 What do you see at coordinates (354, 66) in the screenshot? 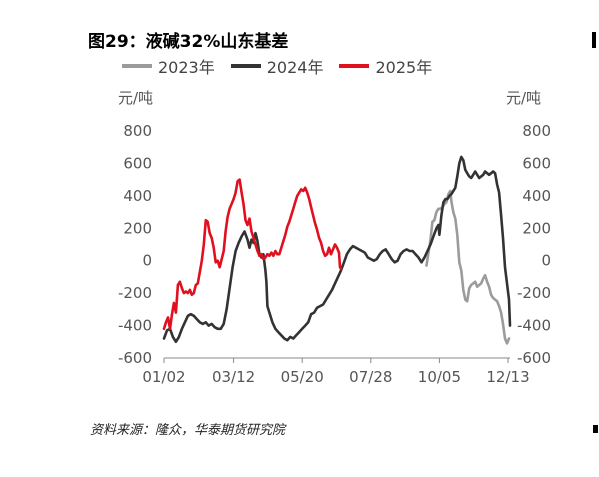
I see `legend-swatch-2025` at bounding box center [354, 66].